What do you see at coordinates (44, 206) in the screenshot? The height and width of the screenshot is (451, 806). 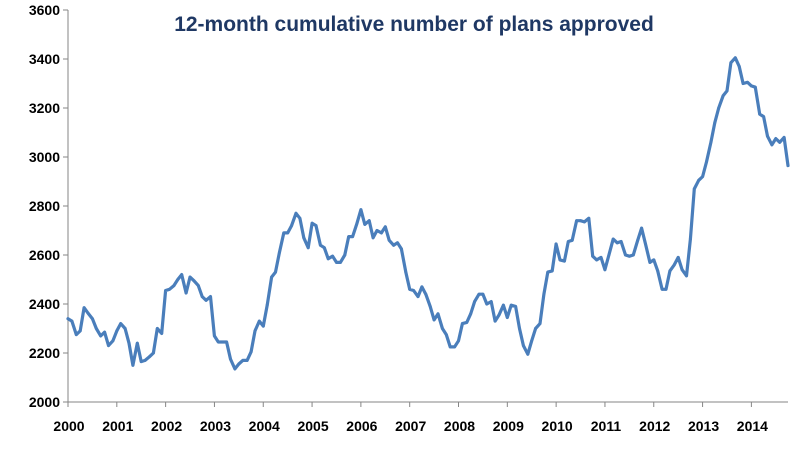 I see `y-tick-label: 2800` at bounding box center [44, 206].